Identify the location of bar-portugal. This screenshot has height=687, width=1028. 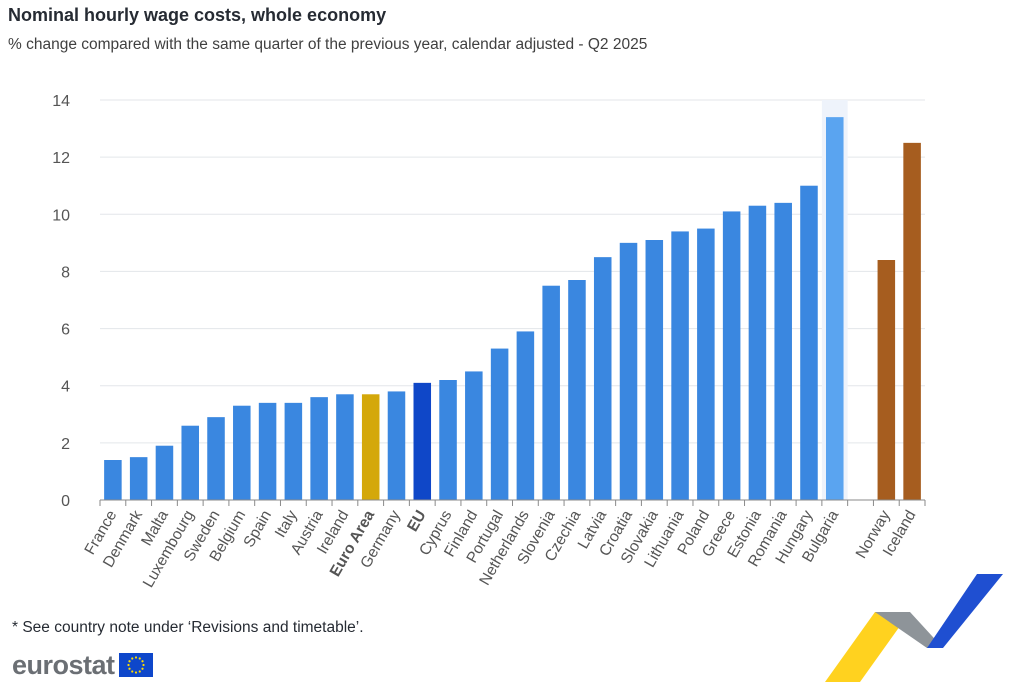
(499, 424).